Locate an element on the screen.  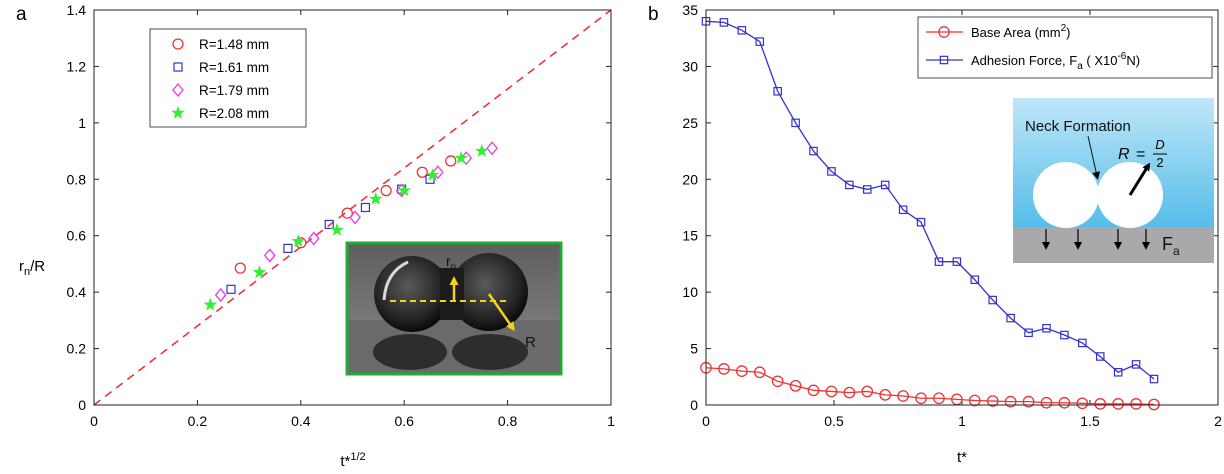
force-label: Fa is located at coordinates (1171, 246).